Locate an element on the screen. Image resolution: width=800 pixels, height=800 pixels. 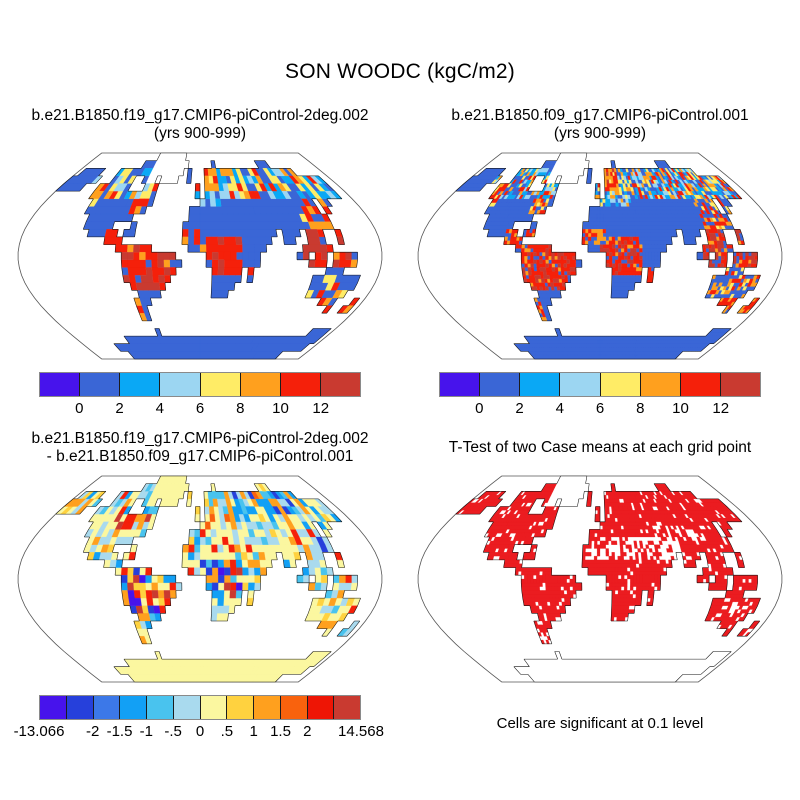
world-map-ttest is located at coordinates (600, 579).